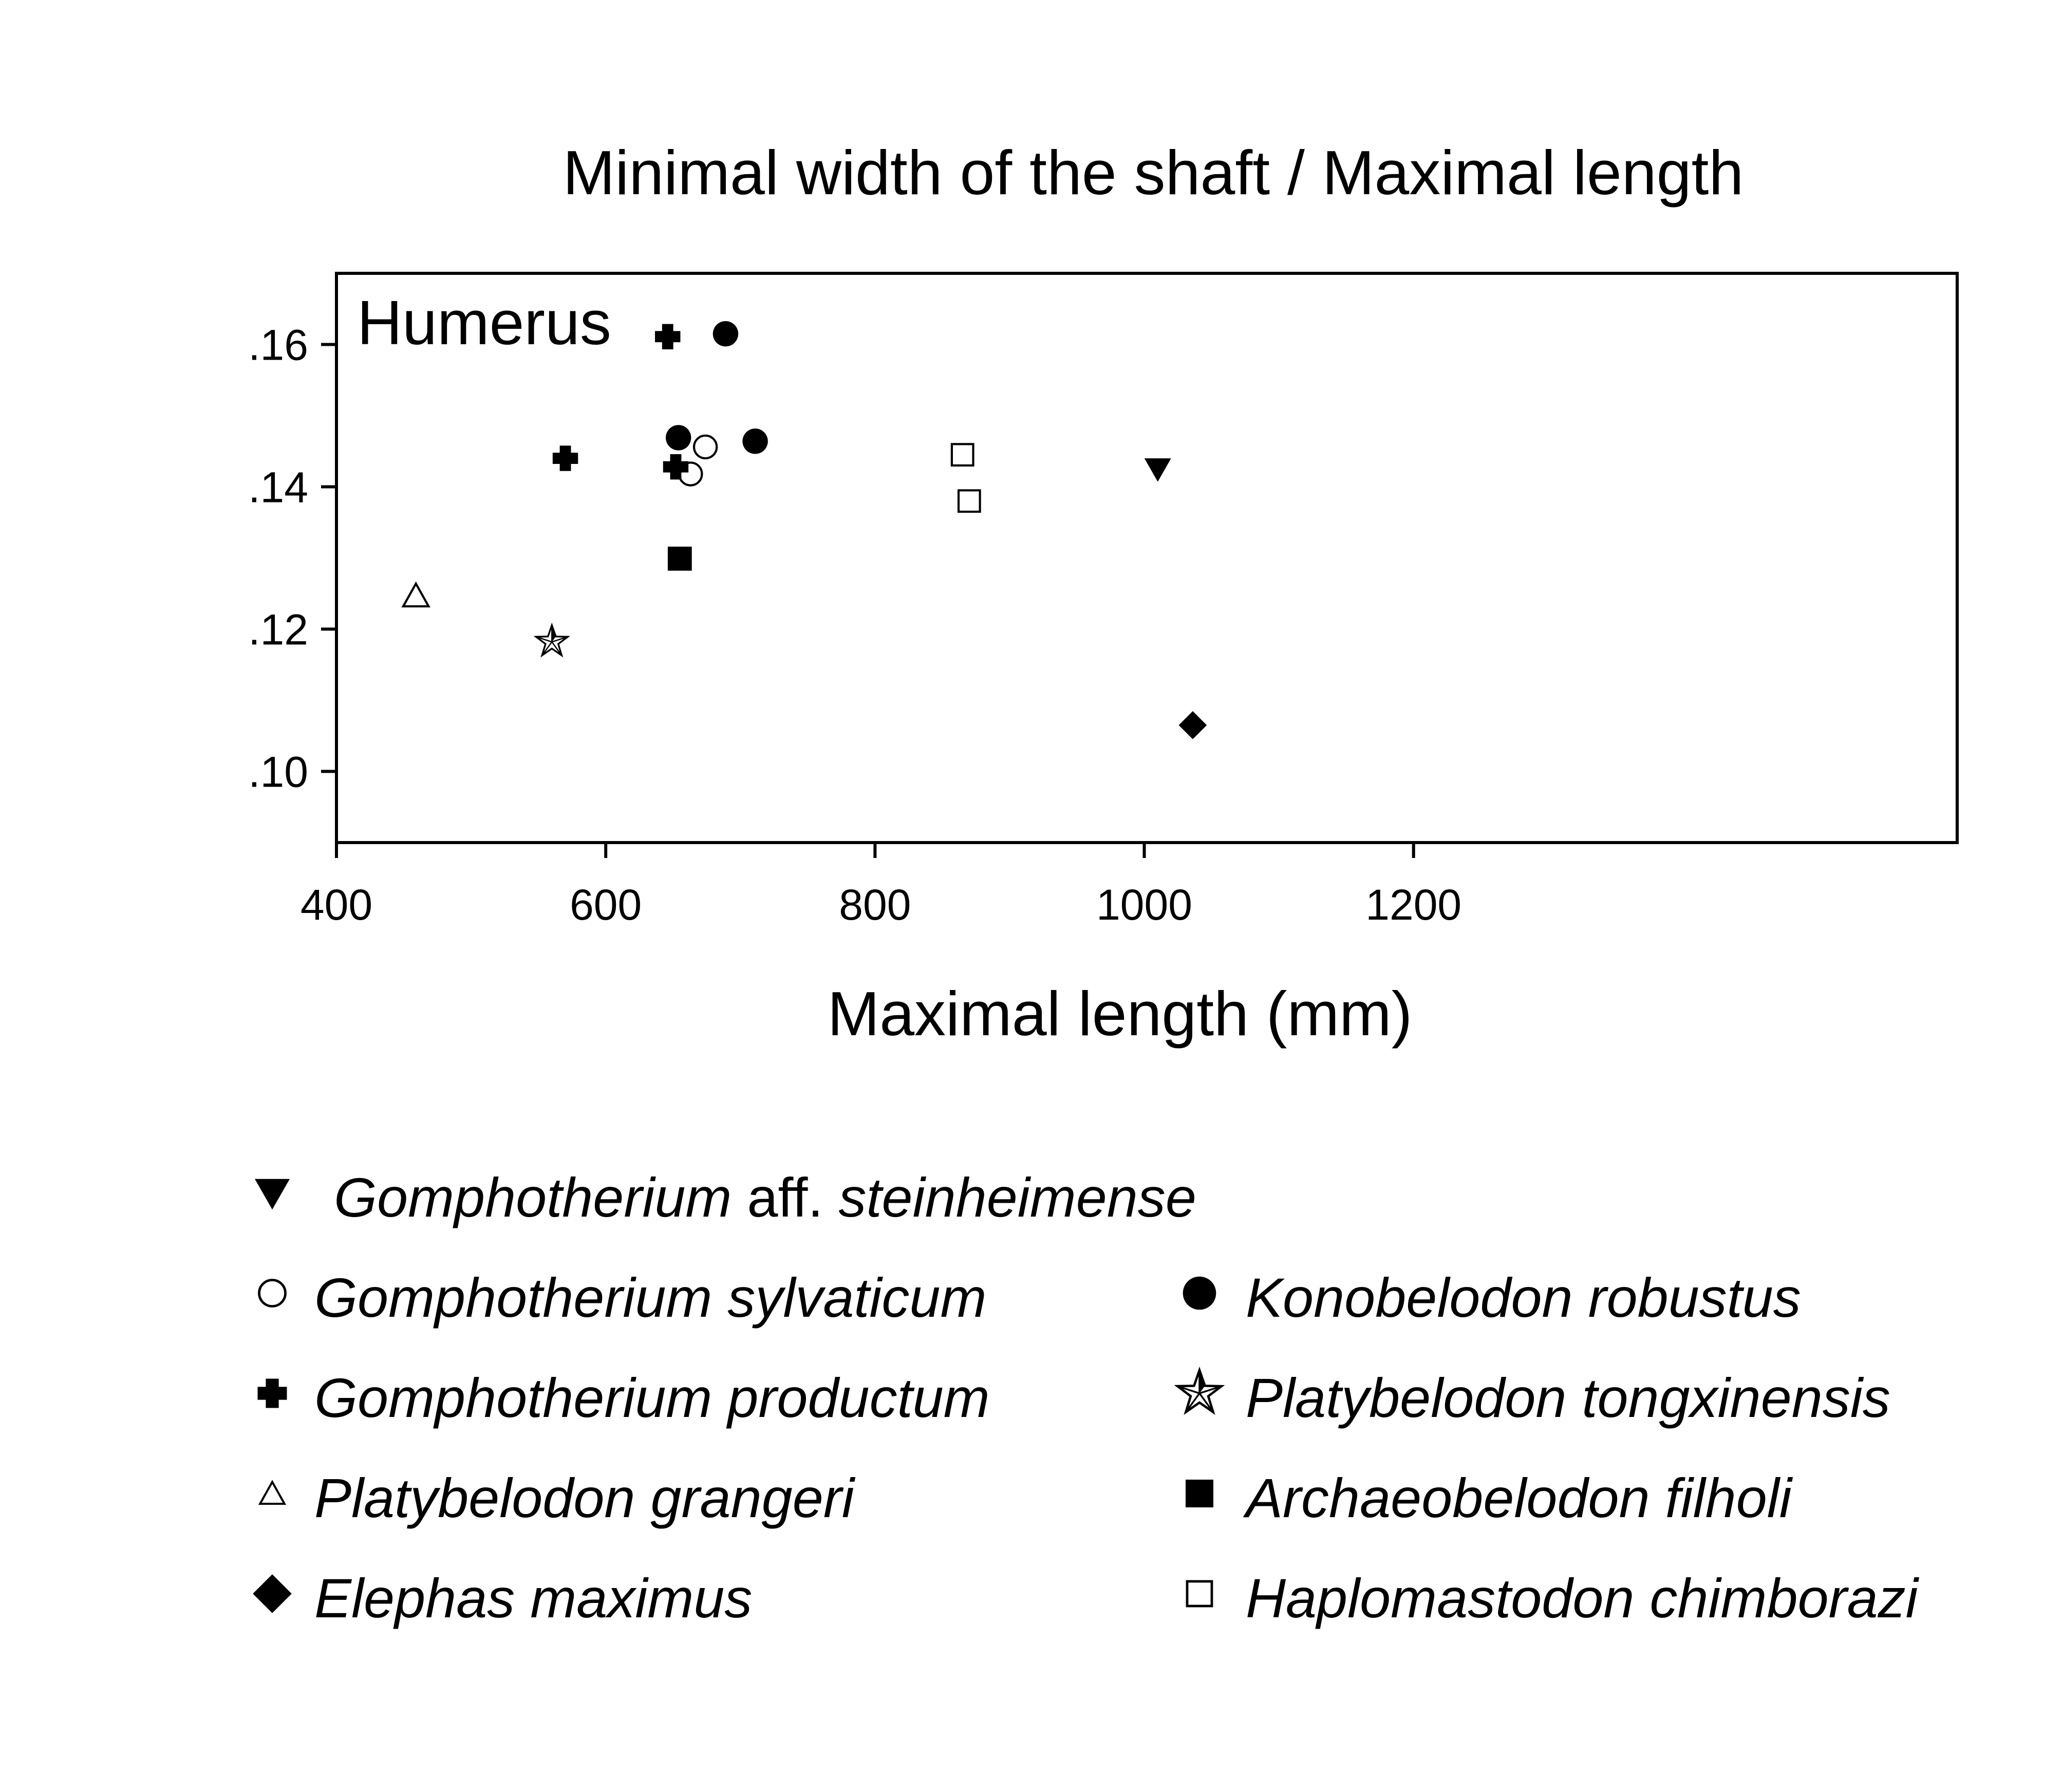 The image size is (2063, 1792). I want to click on y-axis: .10 .12 .14 .16, so click(292, 558).